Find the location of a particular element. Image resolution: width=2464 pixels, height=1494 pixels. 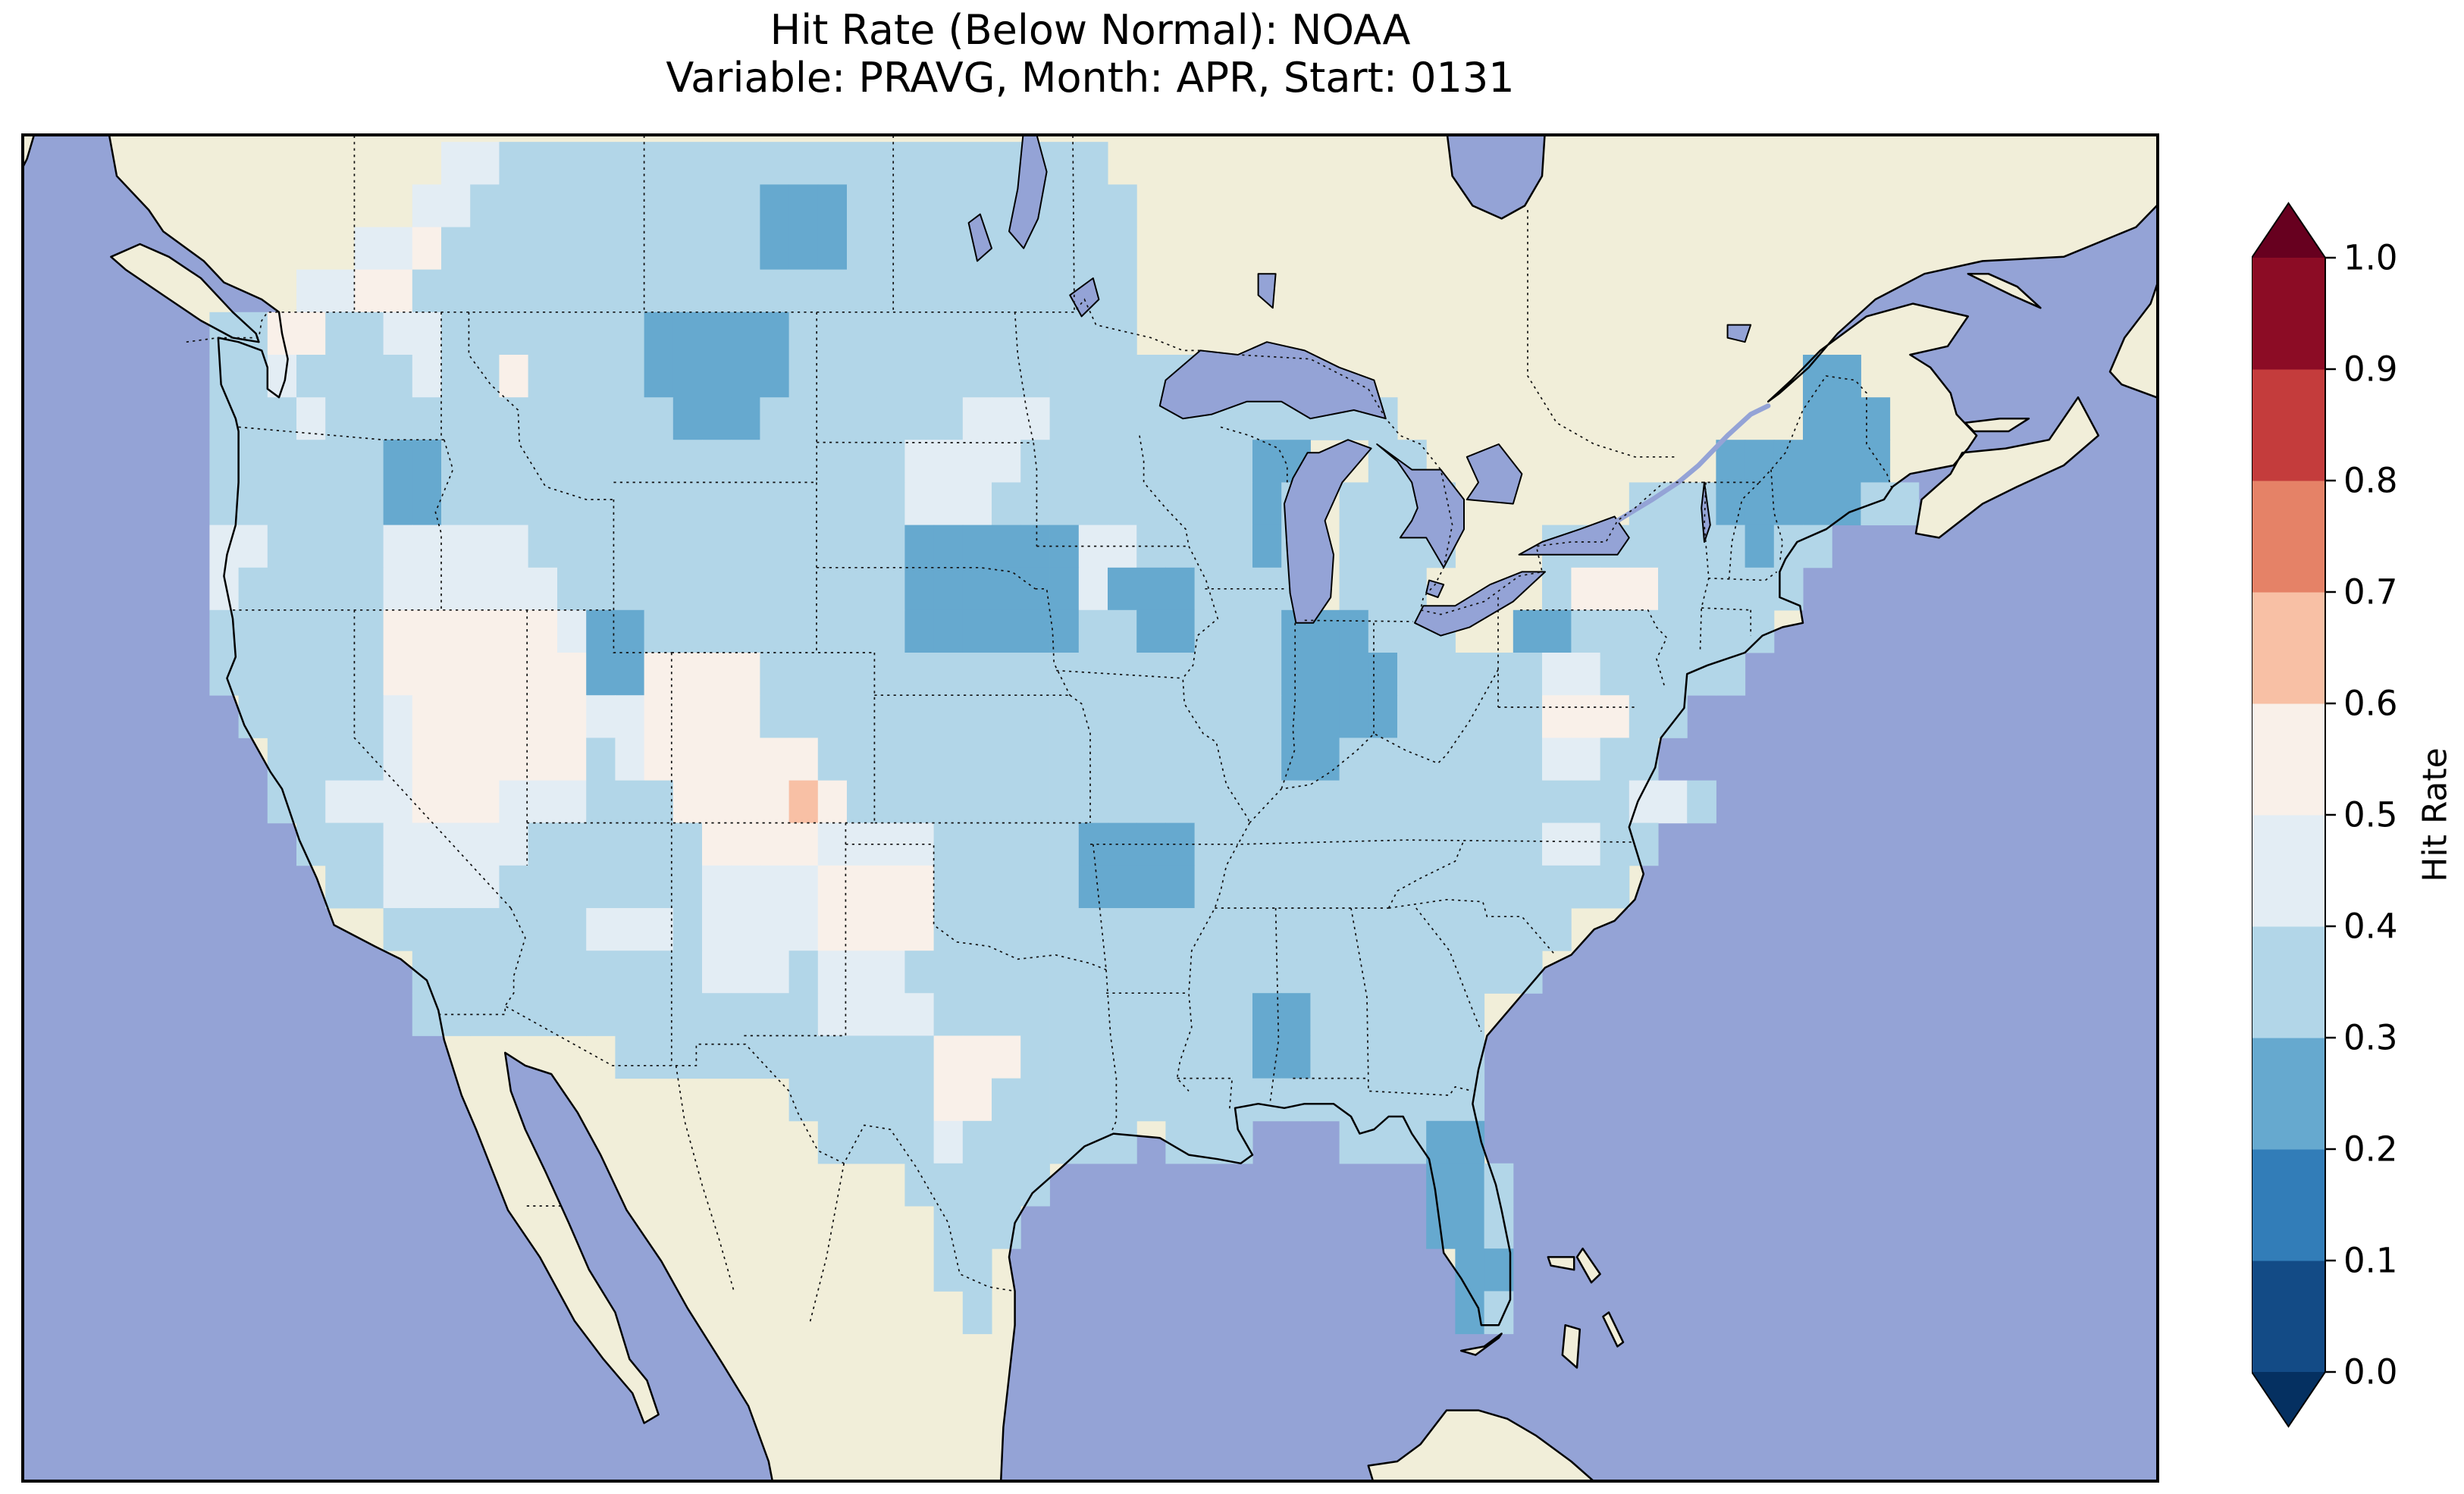

landmass is located at coordinates (2134, 338).